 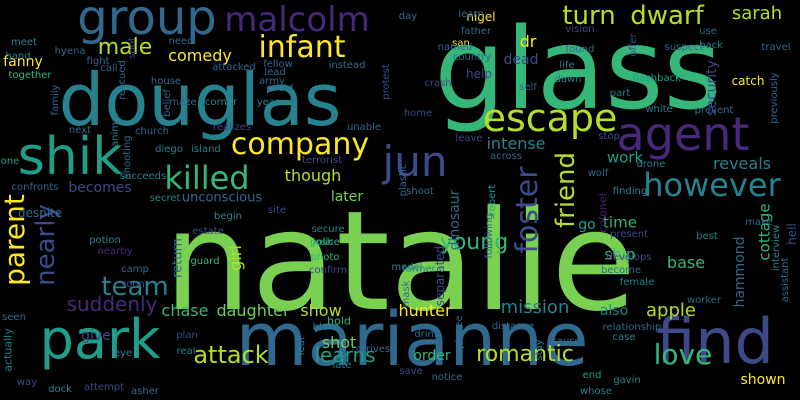 I want to click on word: drink, so click(x=427, y=334).